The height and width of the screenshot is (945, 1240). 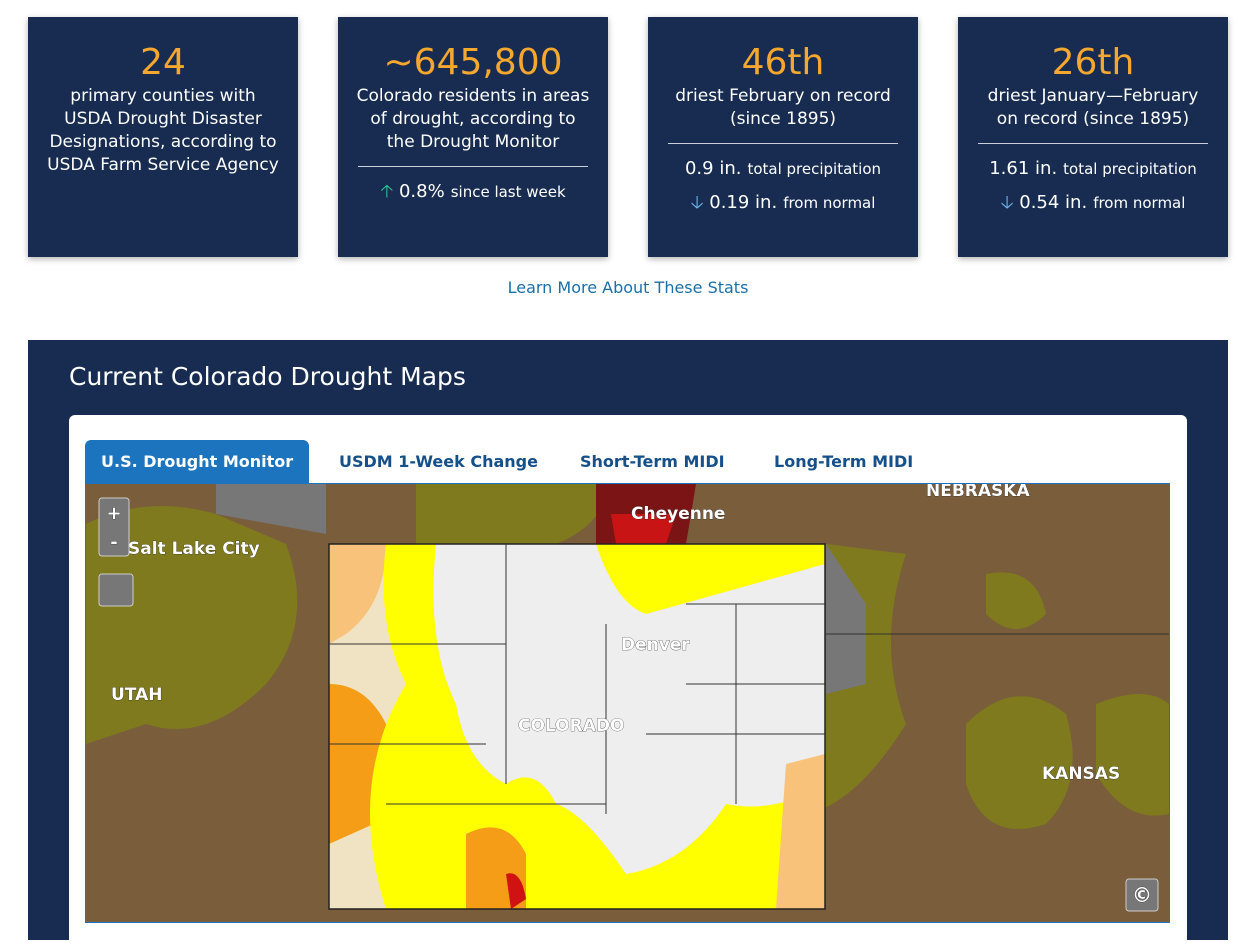 I want to click on stat-value: 26th, so click(x=1093, y=62).